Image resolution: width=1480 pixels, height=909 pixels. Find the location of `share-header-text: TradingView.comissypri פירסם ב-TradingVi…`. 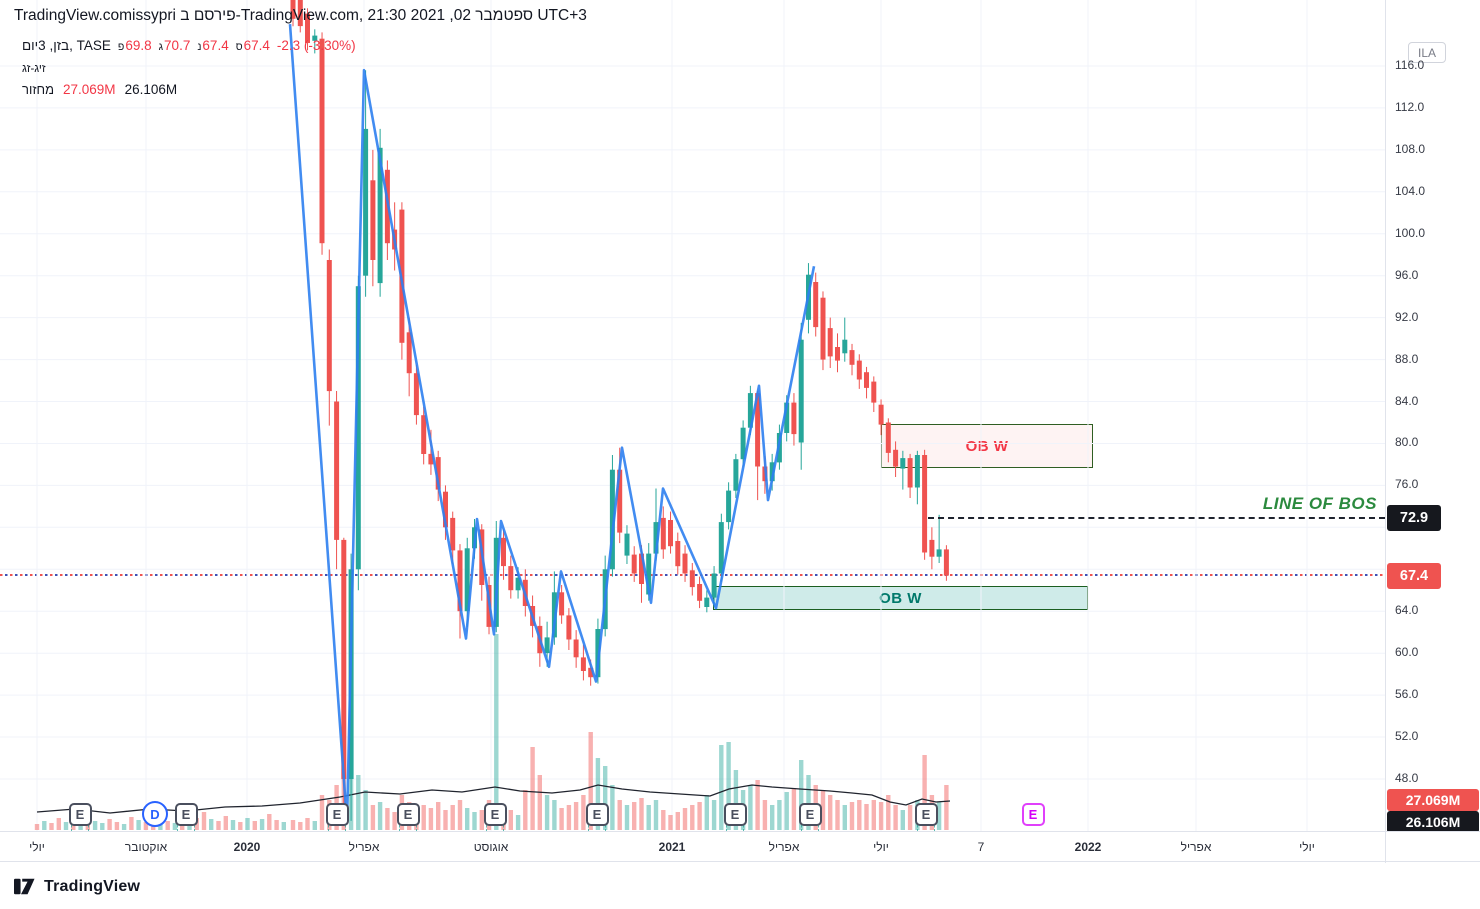

share-header-text: TradingView.comissypri פירסם ב-TradingVi… is located at coordinates (300, 15).